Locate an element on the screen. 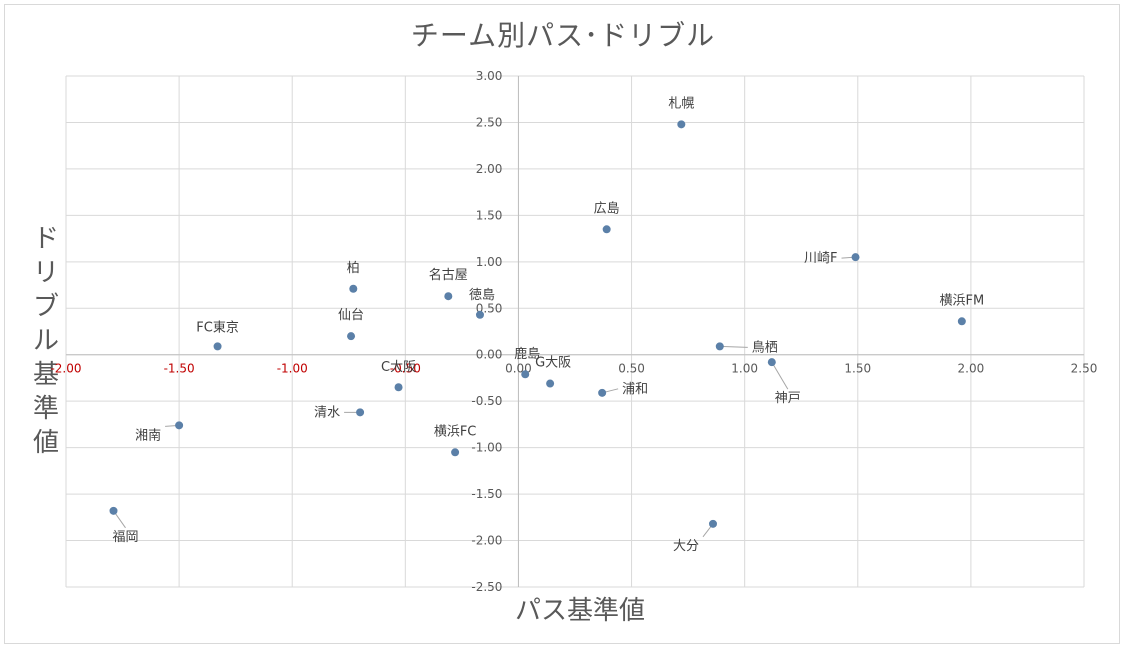 Image resolution: width=1126 pixels, height=650 pixels. point-label: 鳥栖 is located at coordinates (765, 347).